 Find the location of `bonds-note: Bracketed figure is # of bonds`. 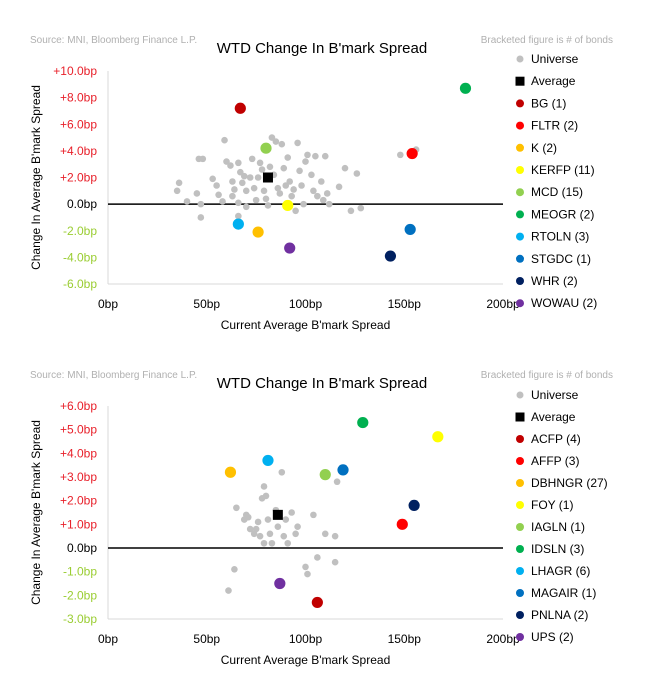

bonds-note: Bracketed figure is # of bonds is located at coordinates (547, 375).